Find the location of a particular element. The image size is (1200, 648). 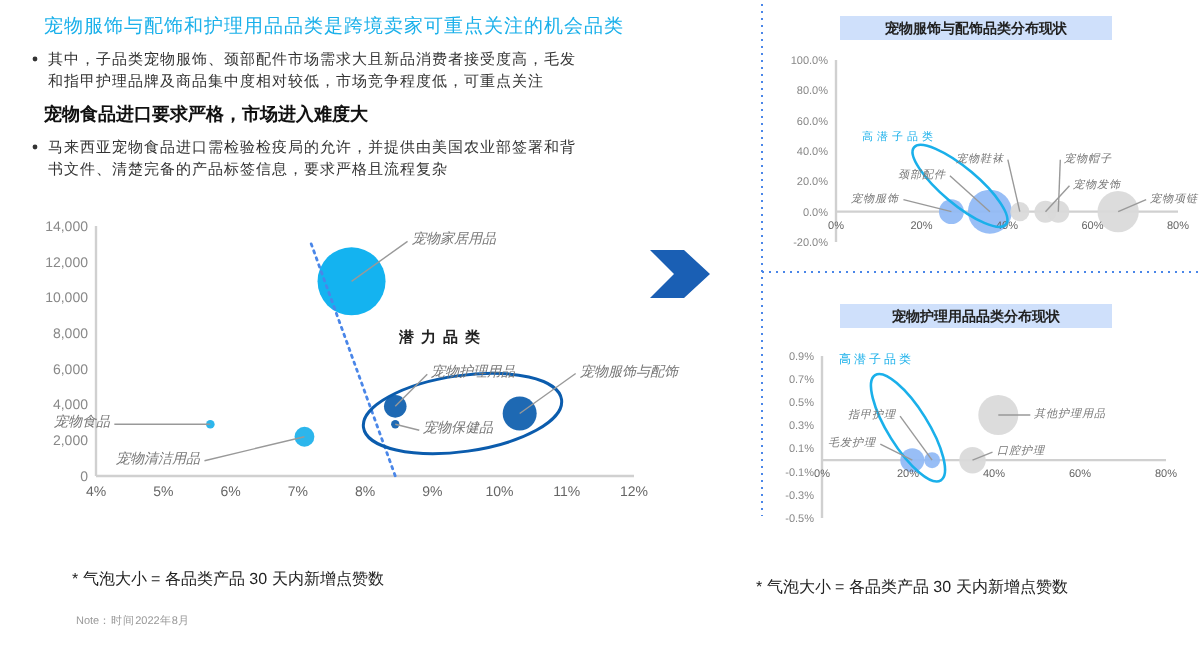

text: 宠物食品进口要求严格，市场进入难度大 is located at coordinates (206, 114).